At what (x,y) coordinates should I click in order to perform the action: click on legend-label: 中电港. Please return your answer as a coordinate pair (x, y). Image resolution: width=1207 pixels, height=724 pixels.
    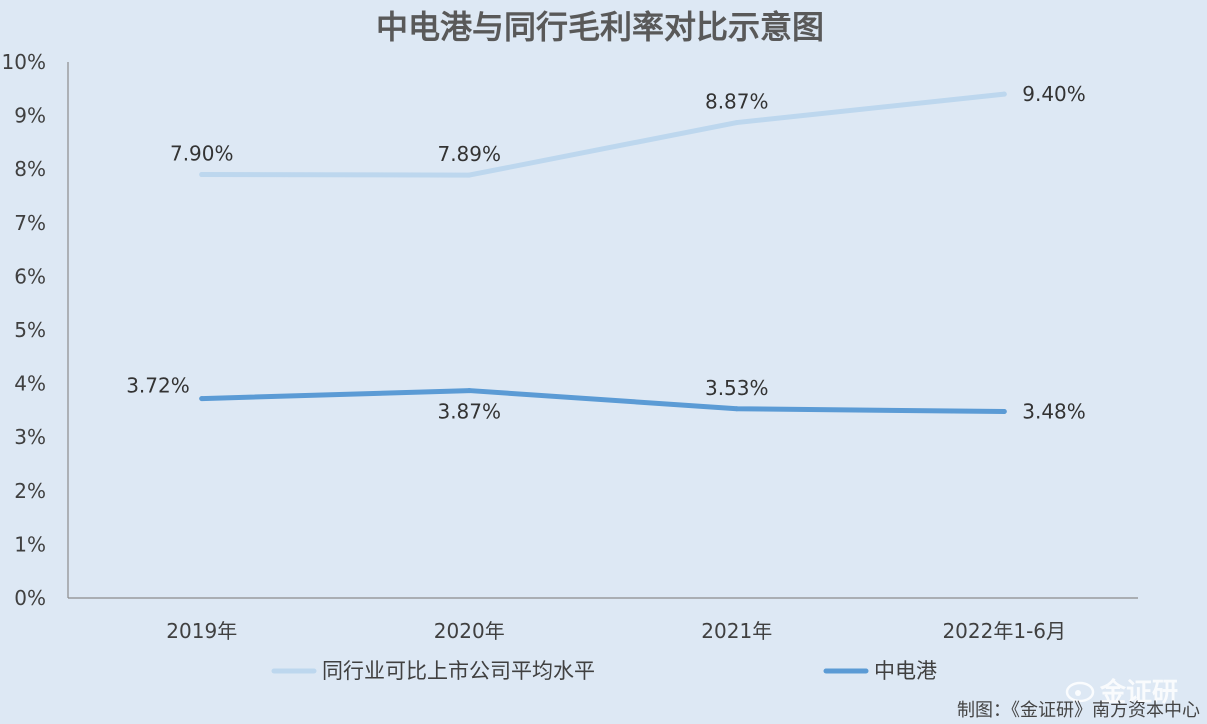
    Looking at the image, I should click on (905, 671).